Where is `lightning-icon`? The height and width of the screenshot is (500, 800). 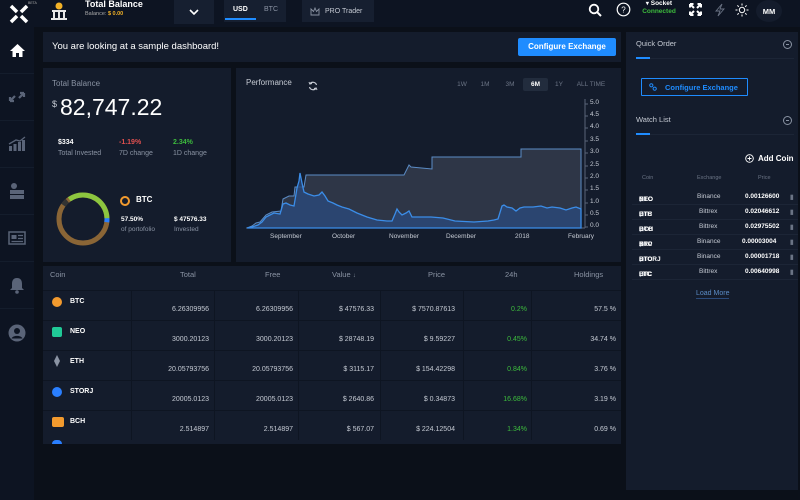
lightning-icon is located at coordinates (720, 10).